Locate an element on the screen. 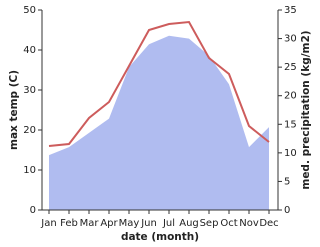 The image size is (320, 247). y-tick-label: 50 is located at coordinates (29, 10).